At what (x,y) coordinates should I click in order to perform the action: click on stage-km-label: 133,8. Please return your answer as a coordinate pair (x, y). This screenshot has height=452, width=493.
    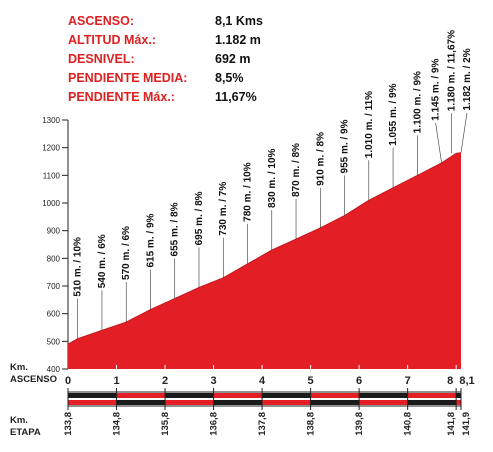
    Looking at the image, I should click on (68, 424).